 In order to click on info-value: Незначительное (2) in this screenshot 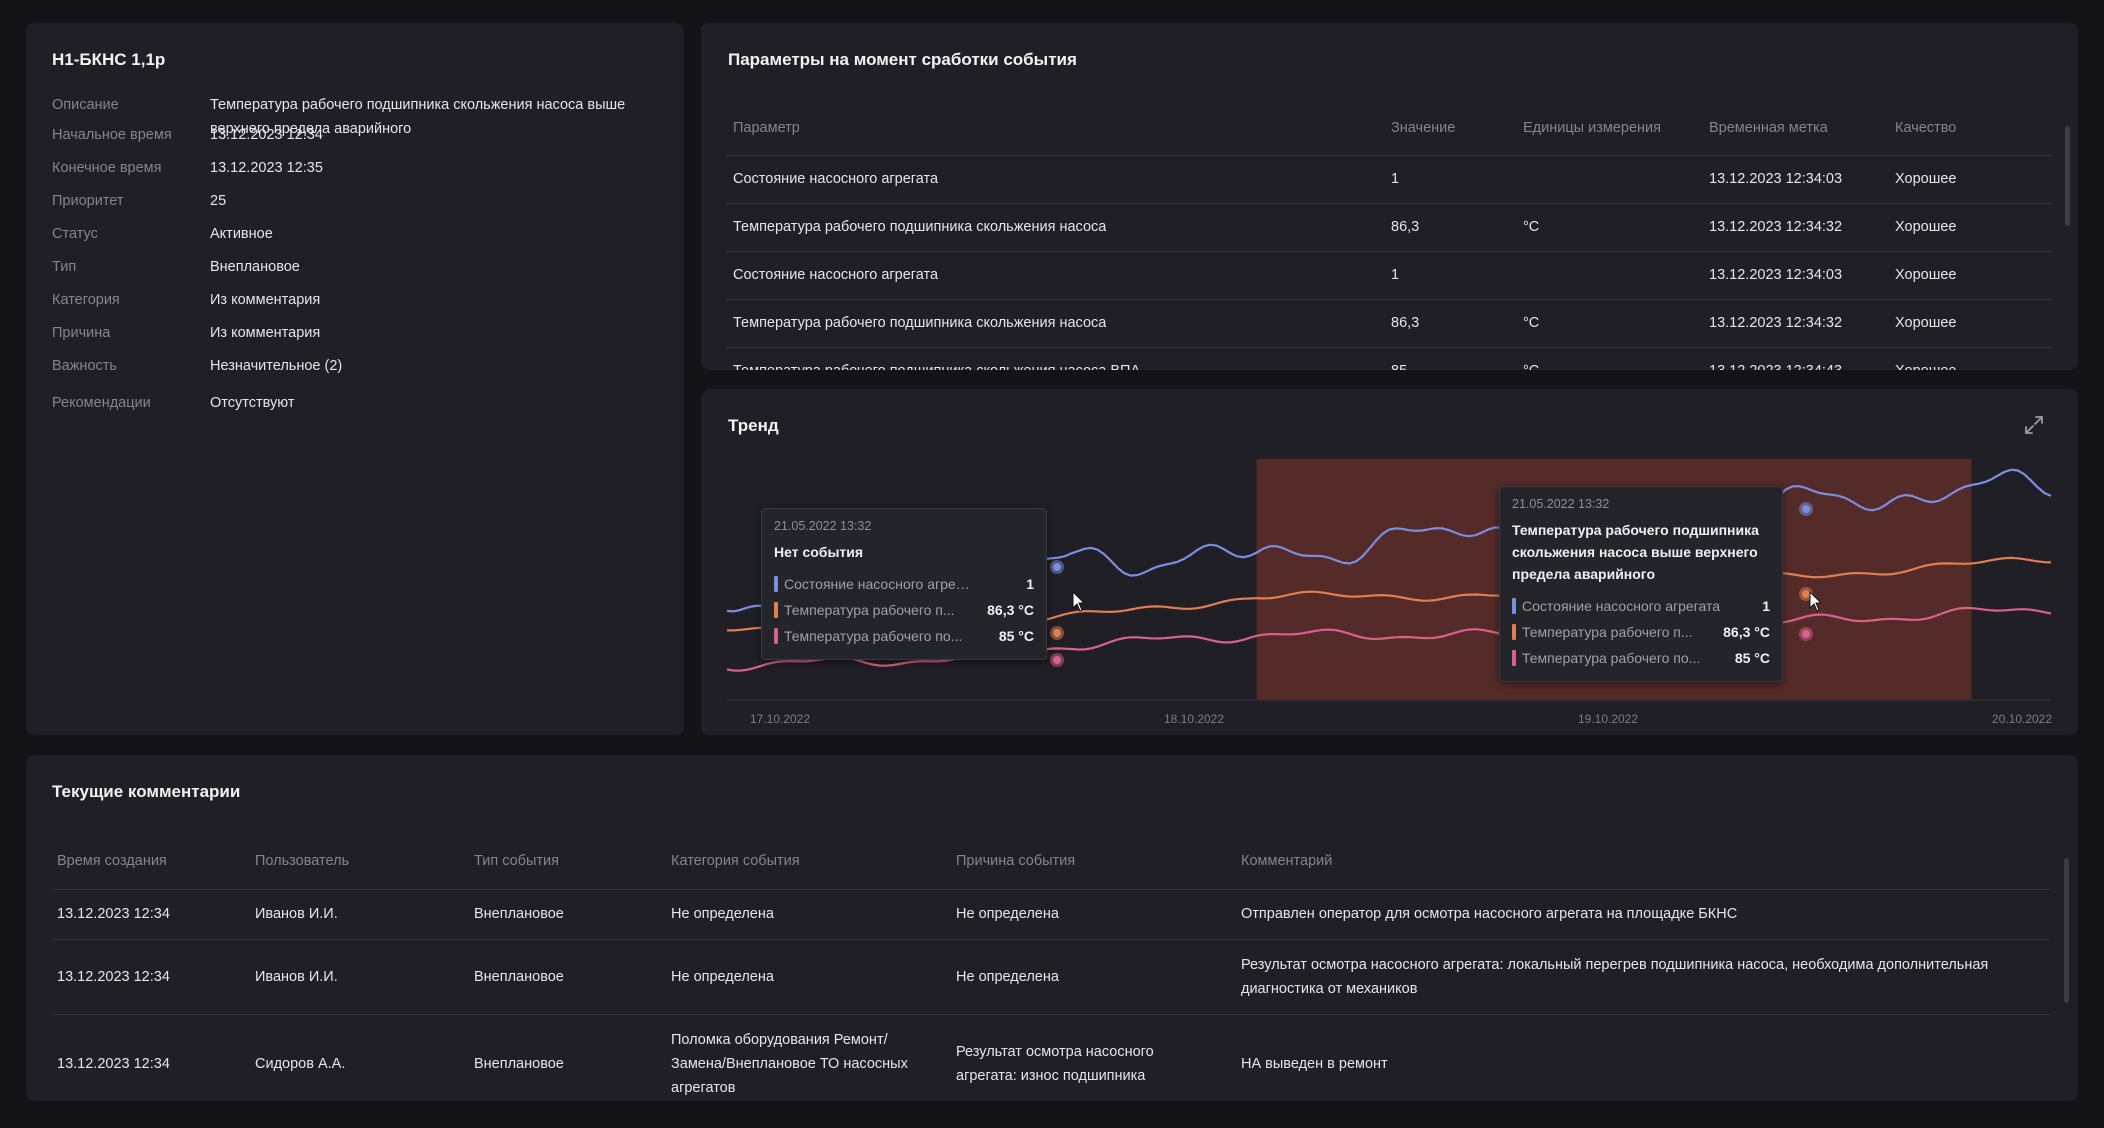, I will do `click(276, 366)`.